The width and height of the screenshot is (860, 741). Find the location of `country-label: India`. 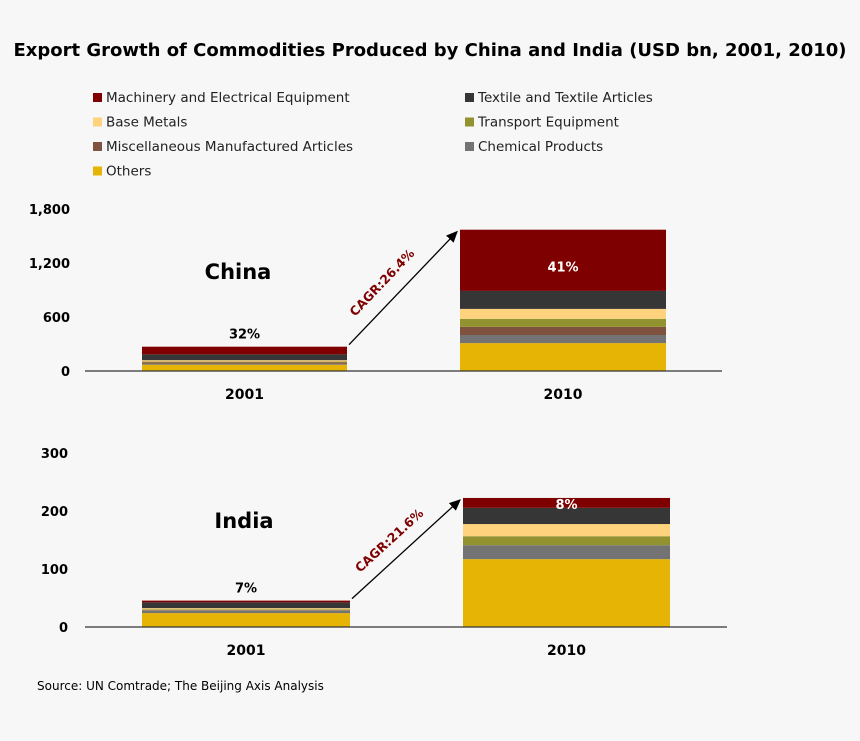

country-label: India is located at coordinates (243, 521).